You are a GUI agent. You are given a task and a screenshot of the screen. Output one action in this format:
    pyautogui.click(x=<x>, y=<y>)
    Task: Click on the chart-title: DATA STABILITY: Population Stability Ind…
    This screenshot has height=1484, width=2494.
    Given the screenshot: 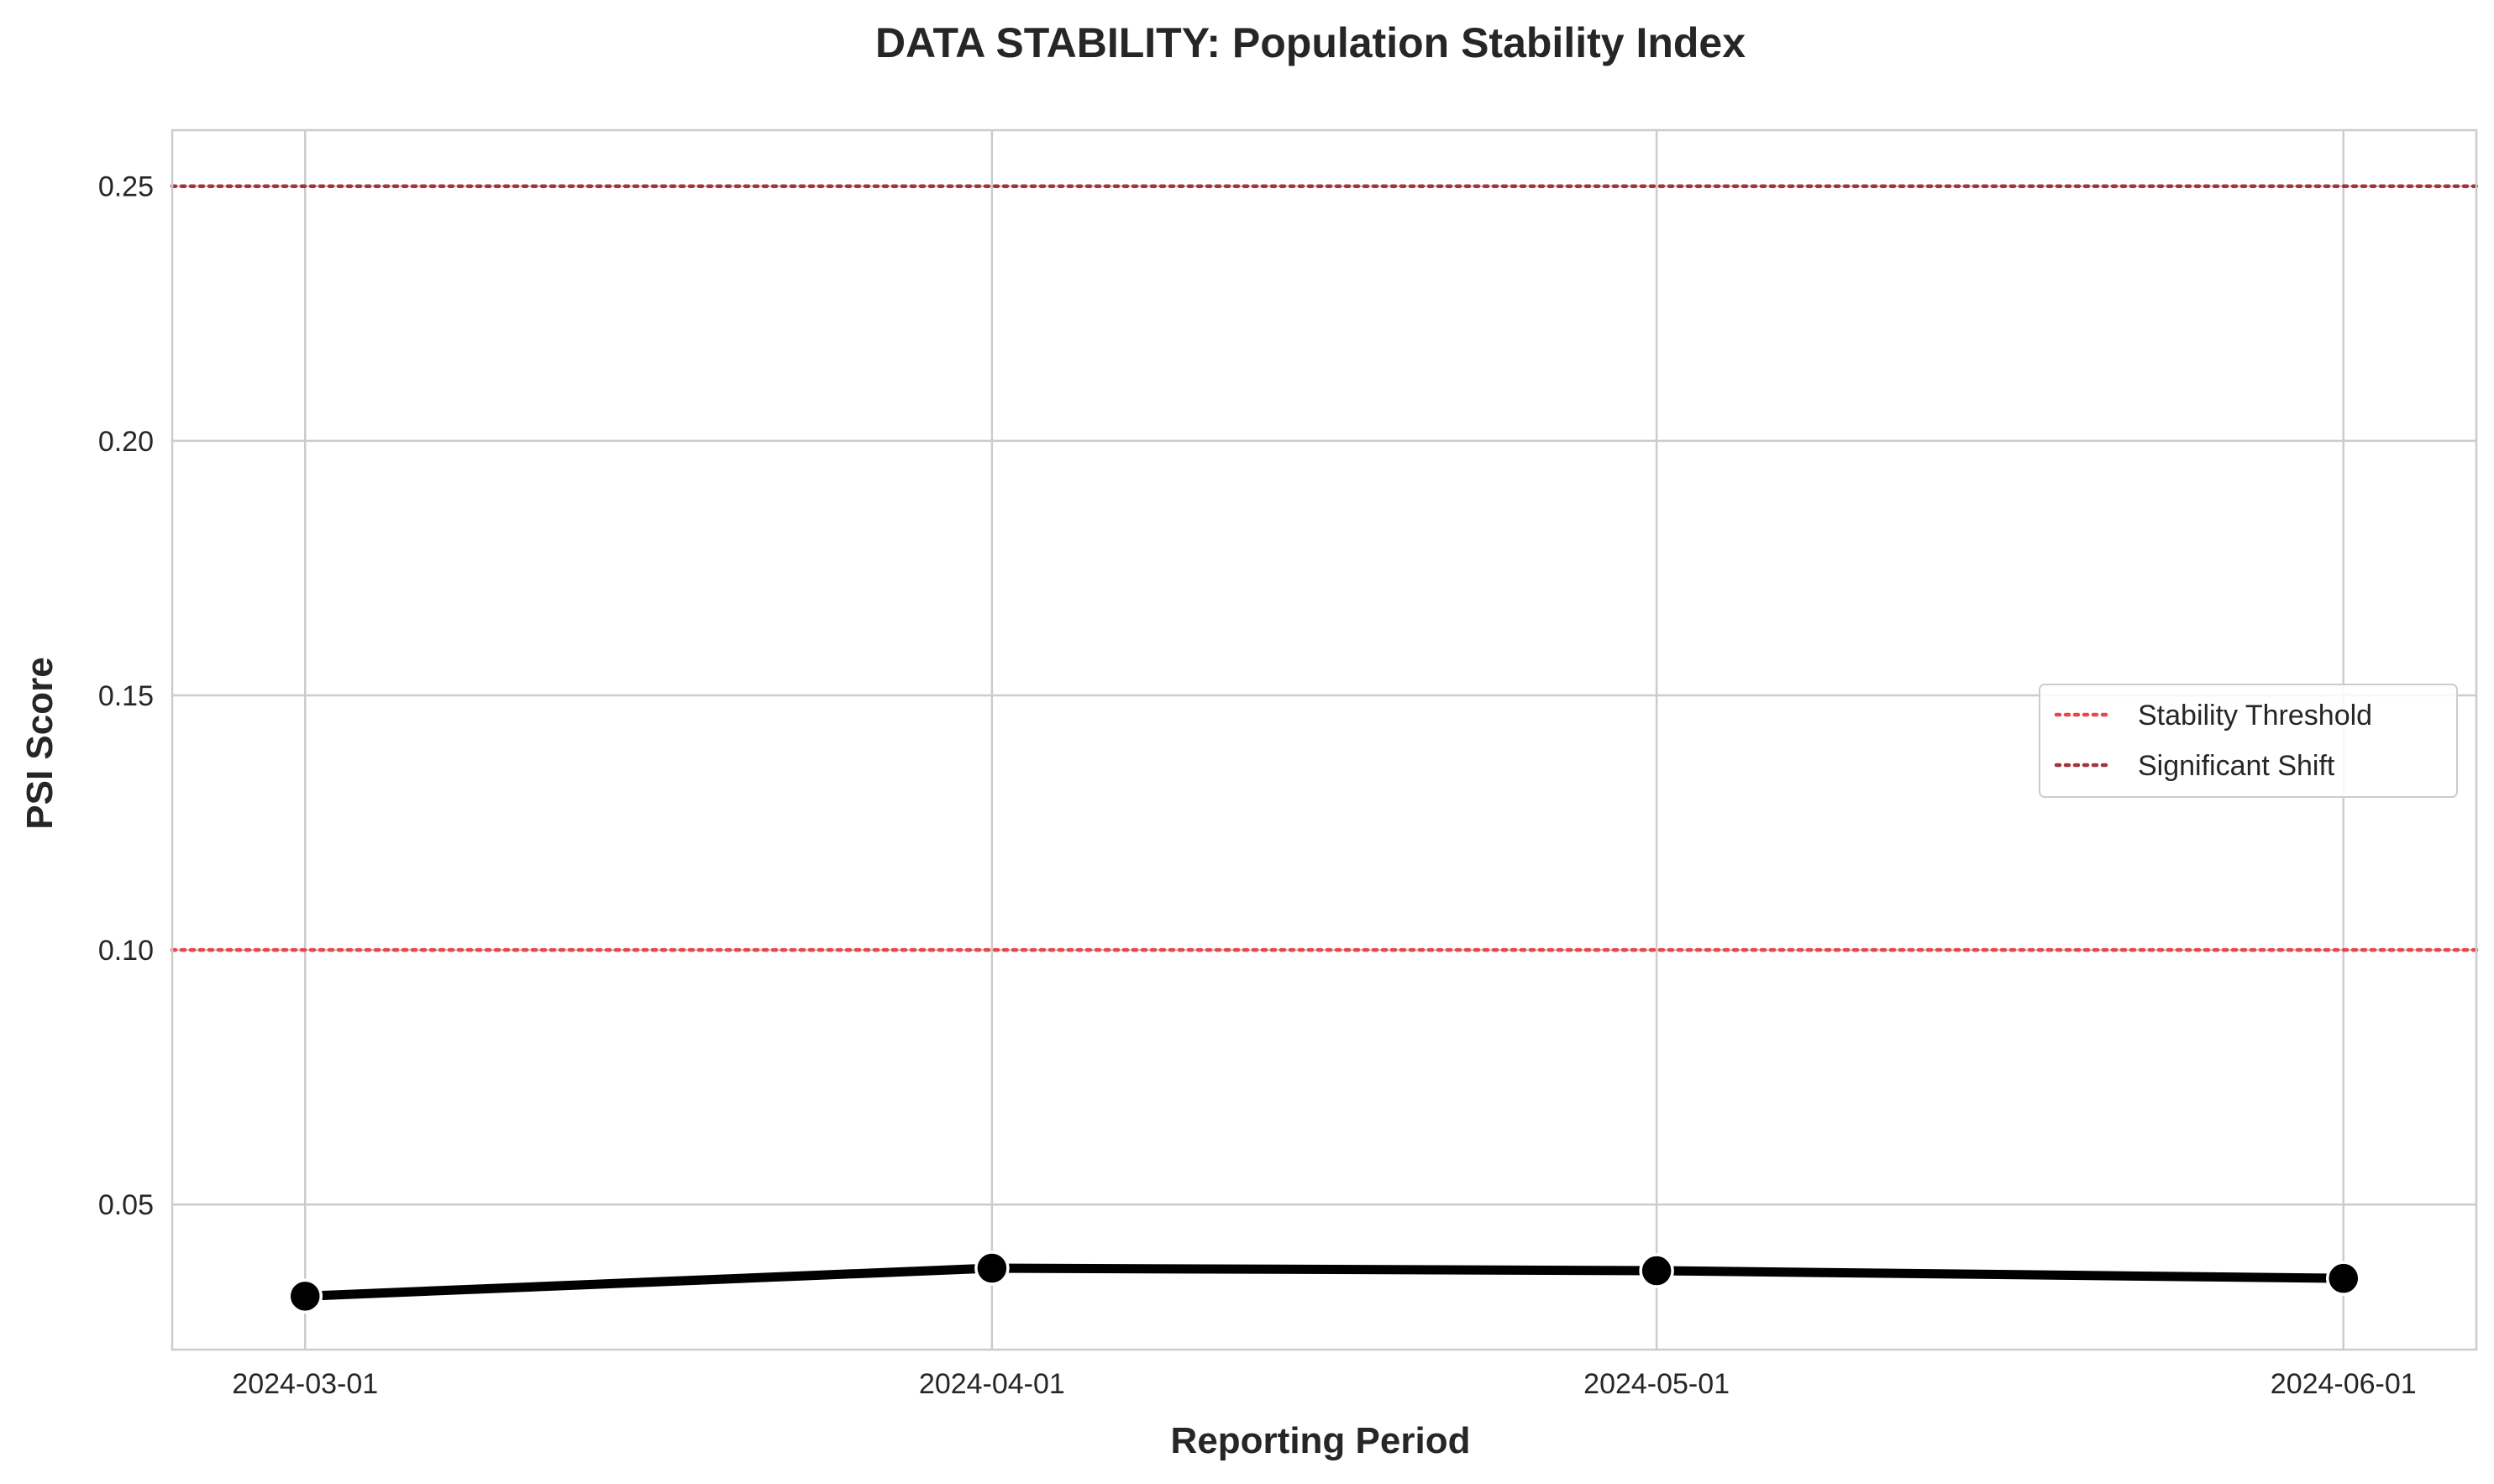 What is the action you would take?
    pyautogui.click(x=1311, y=43)
    